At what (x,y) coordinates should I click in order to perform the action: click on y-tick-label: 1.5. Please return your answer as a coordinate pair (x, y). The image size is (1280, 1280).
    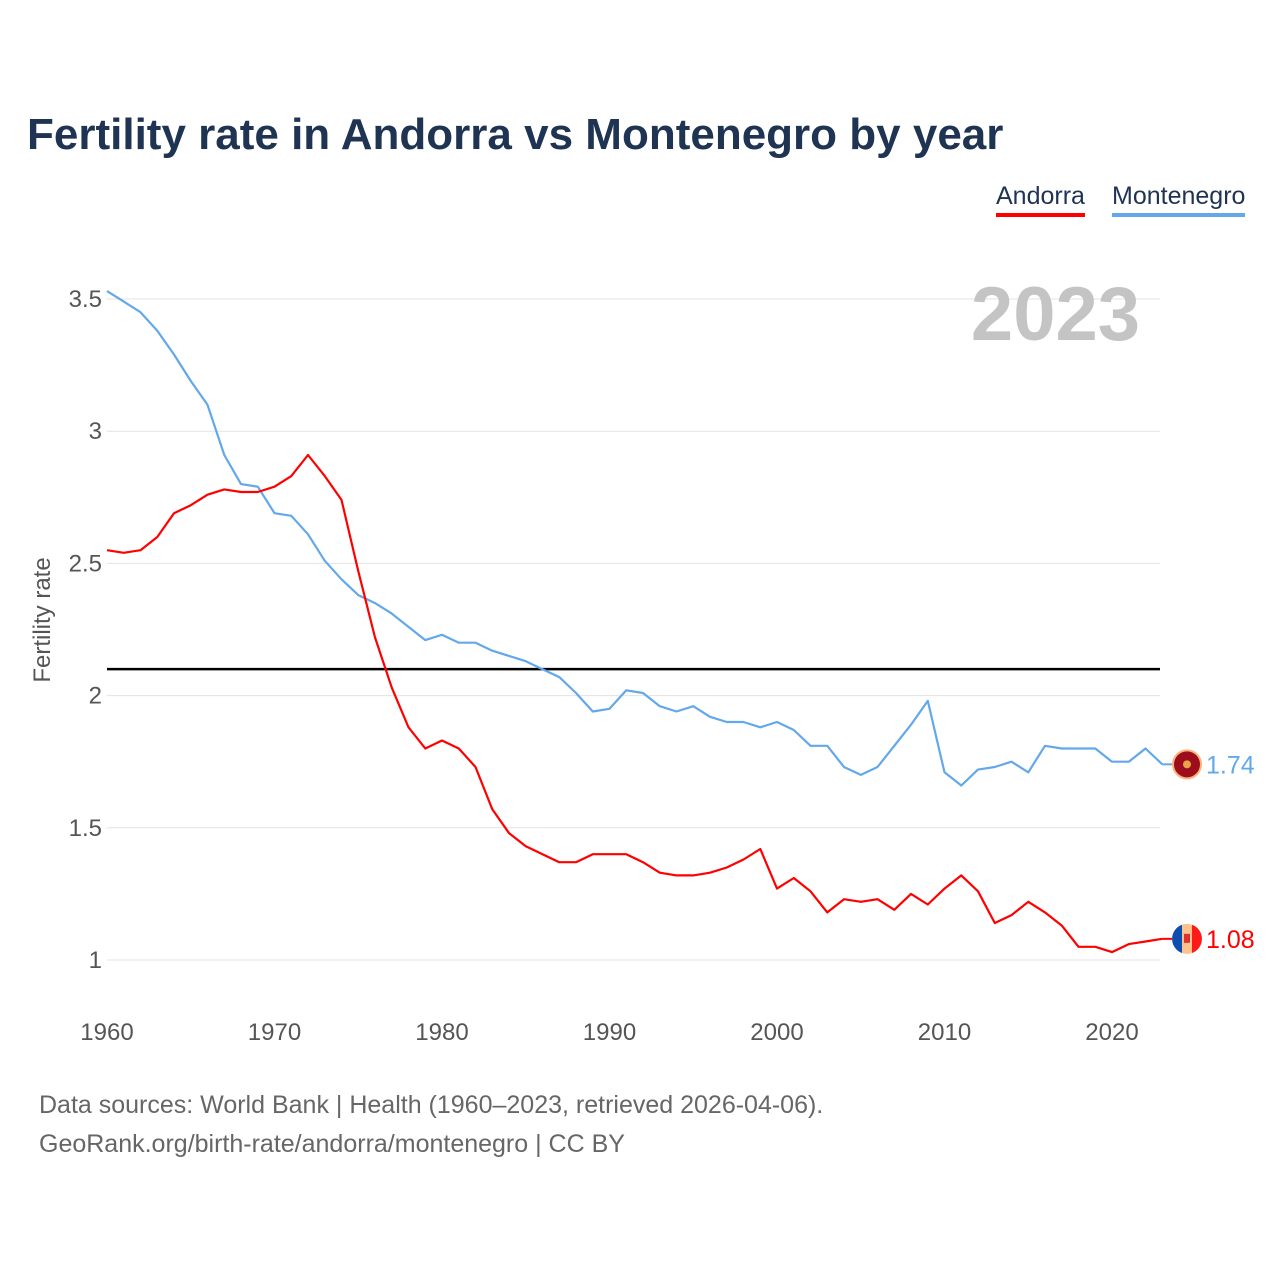
    Looking at the image, I should click on (85, 828).